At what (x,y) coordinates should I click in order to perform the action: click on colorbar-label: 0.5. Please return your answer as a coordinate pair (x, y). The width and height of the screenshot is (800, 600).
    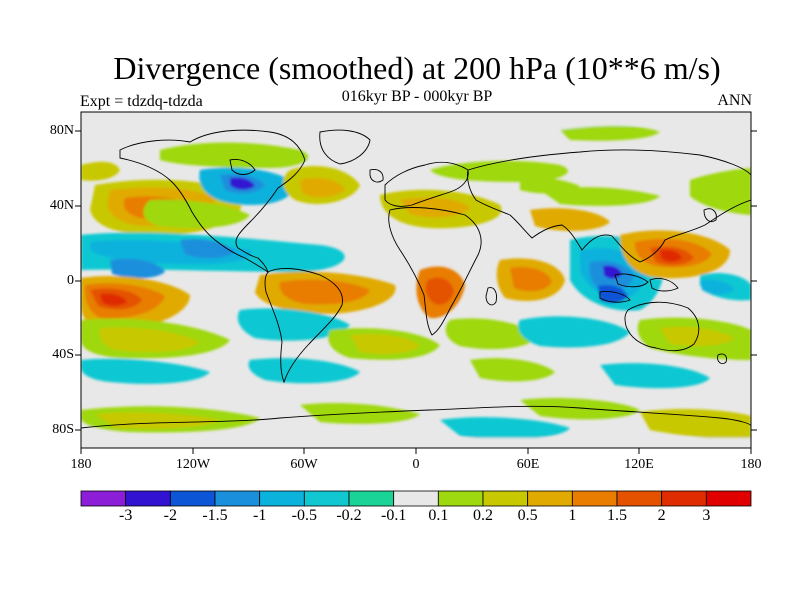
    Looking at the image, I should click on (527, 515).